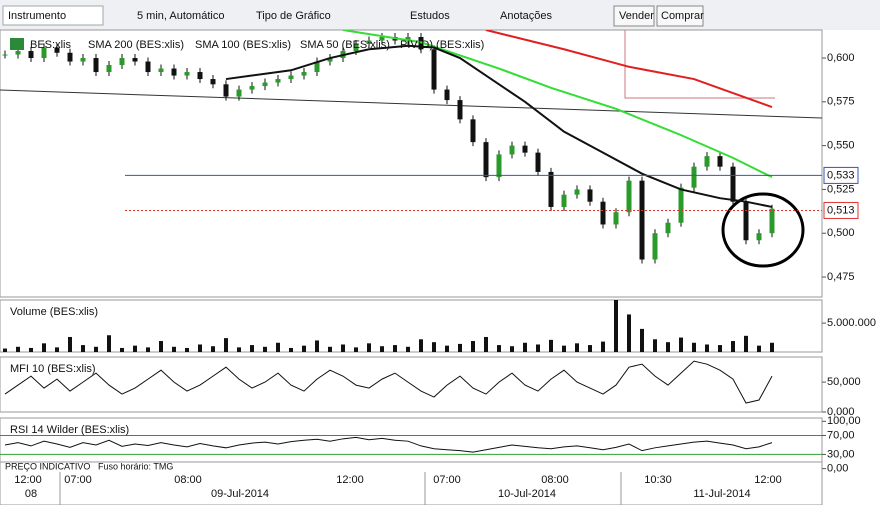 Image resolution: width=880 pixels, height=510 pixels. Describe the element at coordinates (240, 494) in the screenshot. I see `date-label: 09-Jul-2014` at that location.